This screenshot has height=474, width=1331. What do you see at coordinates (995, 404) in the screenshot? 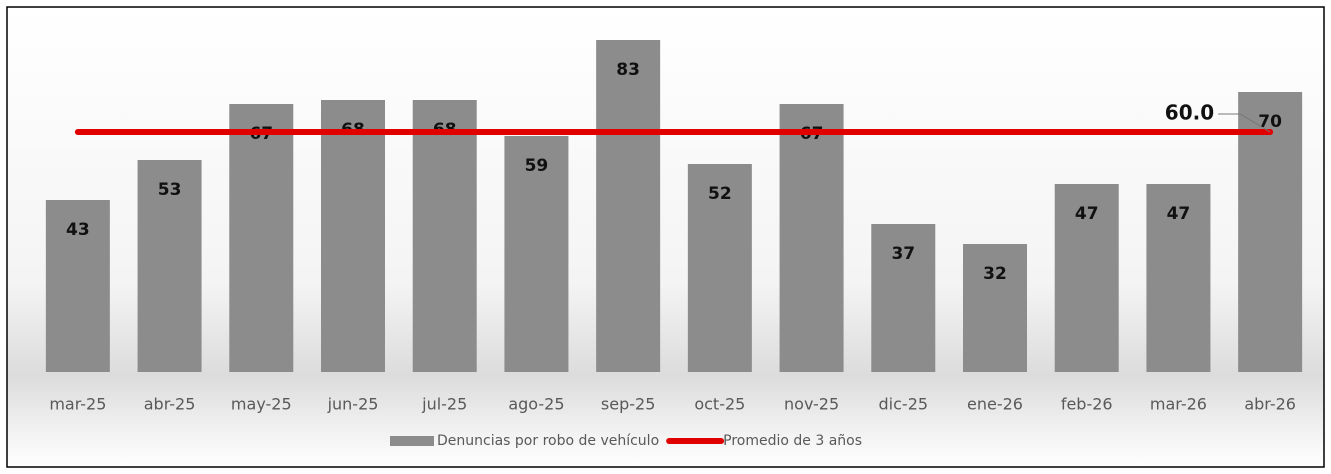
I see `x-tick-label: ene-26` at bounding box center [995, 404].